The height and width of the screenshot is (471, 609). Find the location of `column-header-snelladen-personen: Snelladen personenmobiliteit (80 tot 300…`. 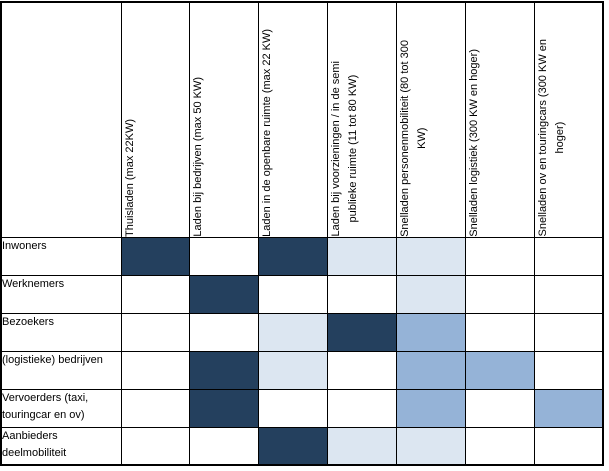

column-header-snelladen-personen: Snelladen personenmobiliteit (80 tot 300… is located at coordinates (430, 119).